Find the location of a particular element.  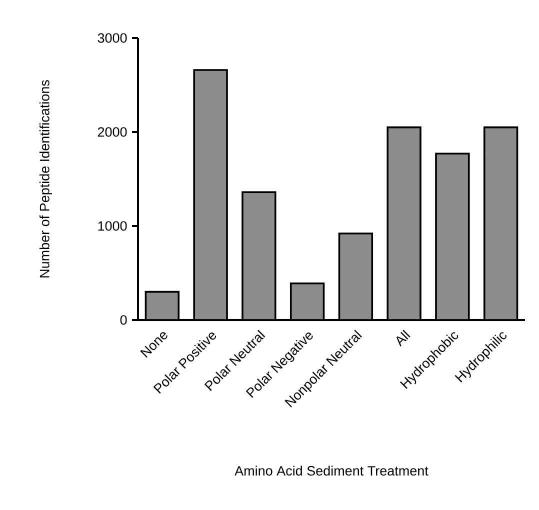

y-axis-title: Number of Peptide Identifications is located at coordinates (45, 179).